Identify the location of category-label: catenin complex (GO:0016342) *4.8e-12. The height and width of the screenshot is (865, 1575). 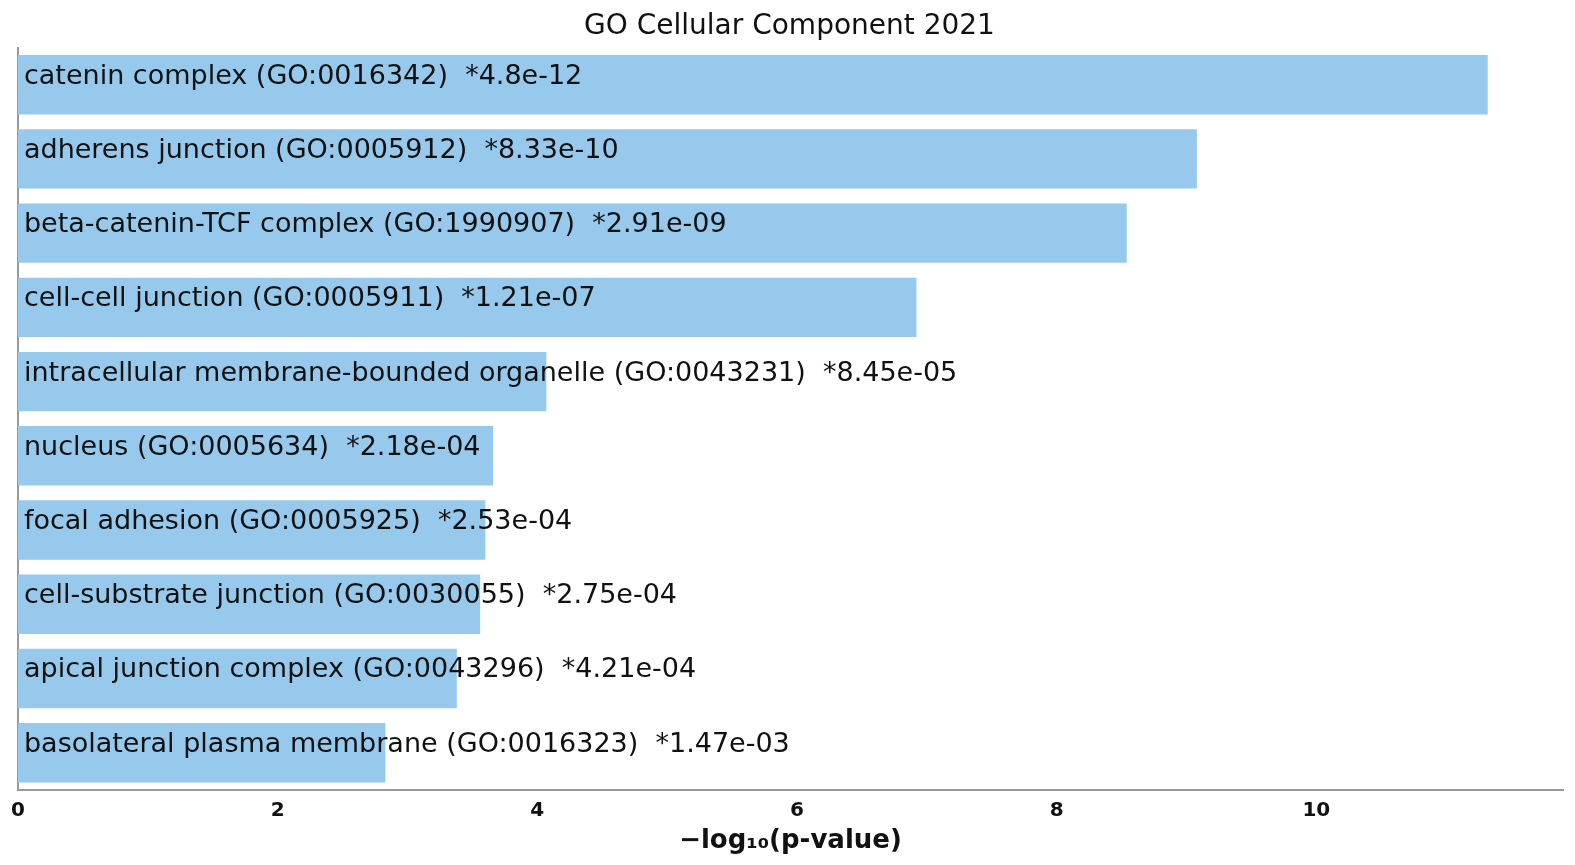
(303, 74).